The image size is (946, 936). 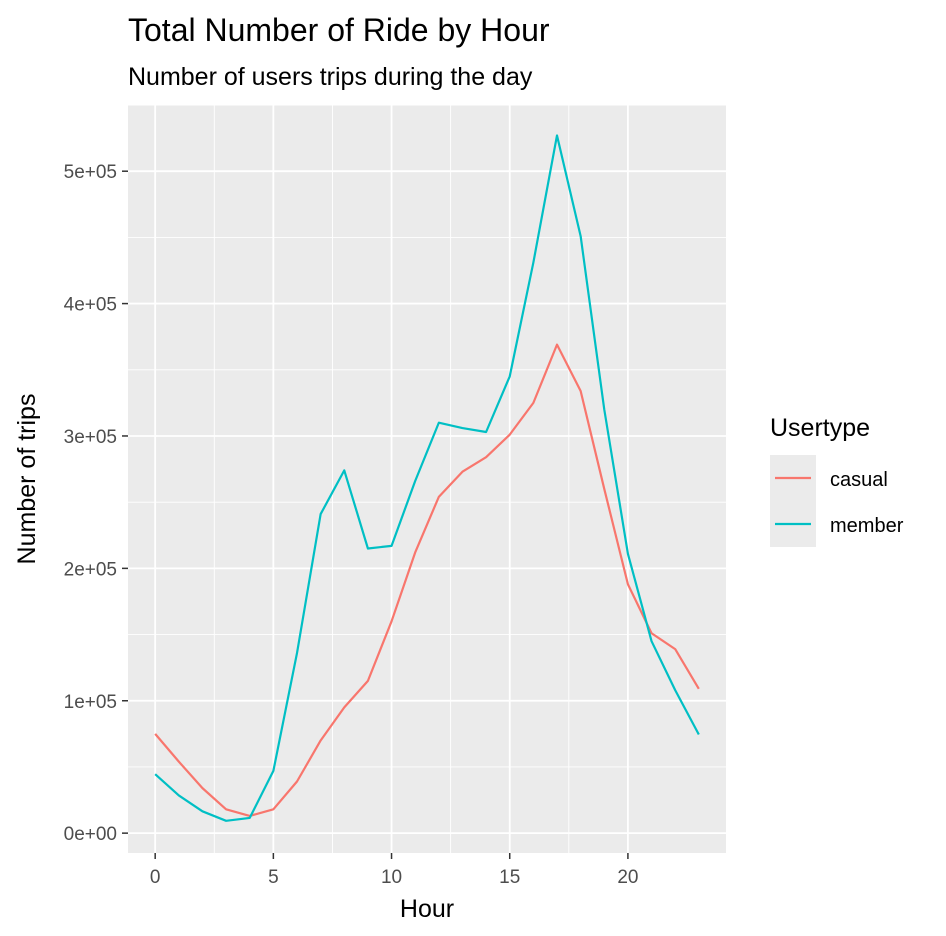 I want to click on y-axis: 0e+00 1e+05 2e+05 3e+05 4e+05 5e+05, so click(x=96, y=503).